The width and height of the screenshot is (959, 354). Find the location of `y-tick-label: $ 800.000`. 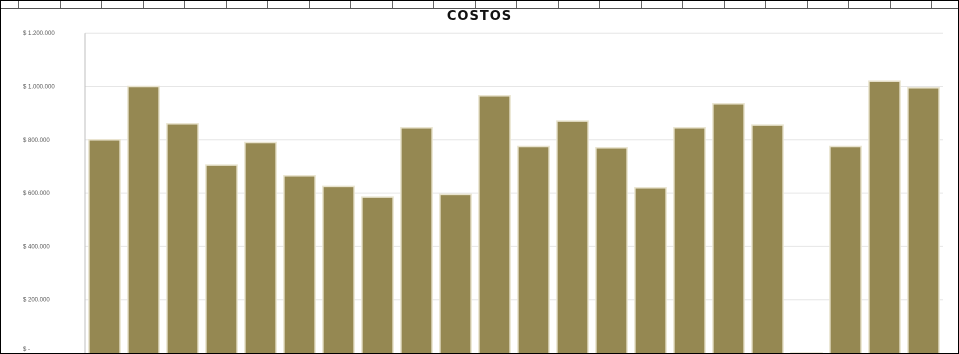

y-tick-label: $ 800.000 is located at coordinates (36, 141).